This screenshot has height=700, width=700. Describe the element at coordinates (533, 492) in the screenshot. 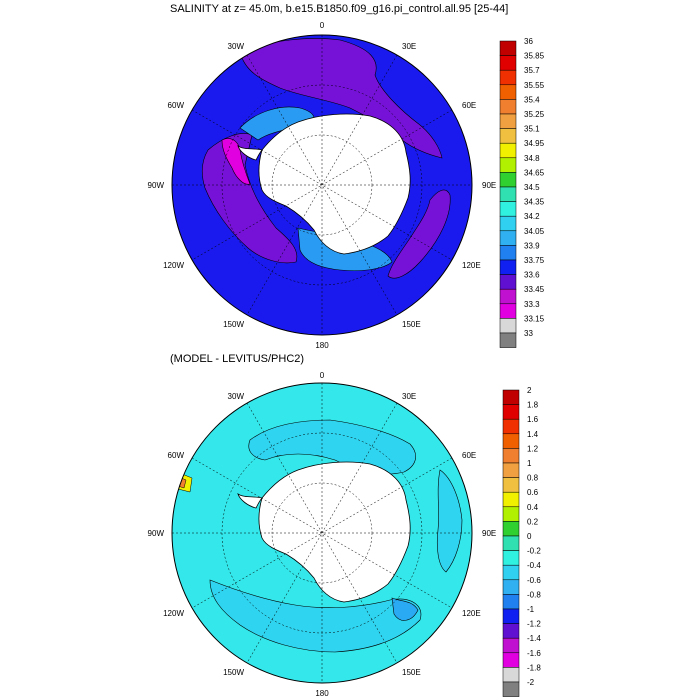

I see `colorbar-tick-label: 0.6` at that location.